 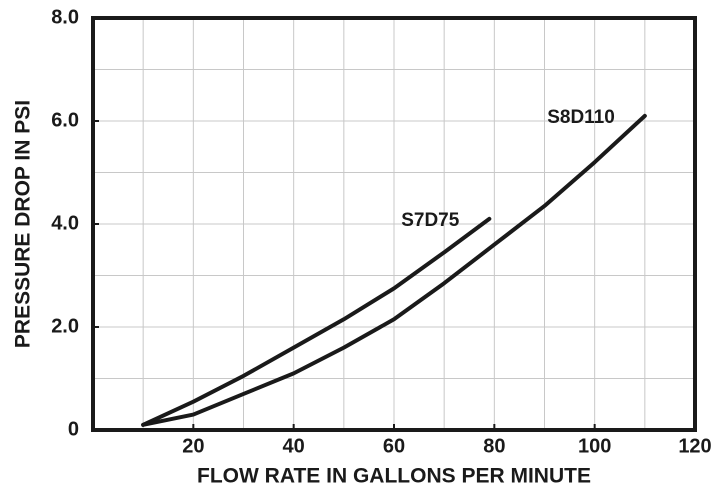 I want to click on x-tick-label: 80, so click(x=494, y=446).